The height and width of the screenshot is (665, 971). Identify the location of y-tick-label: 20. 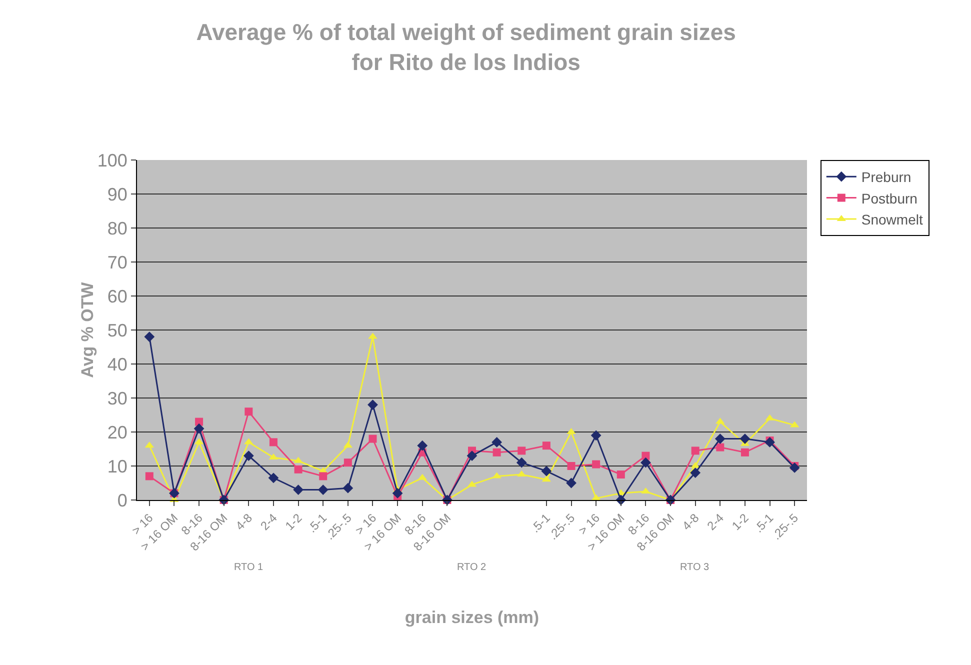
(117, 432).